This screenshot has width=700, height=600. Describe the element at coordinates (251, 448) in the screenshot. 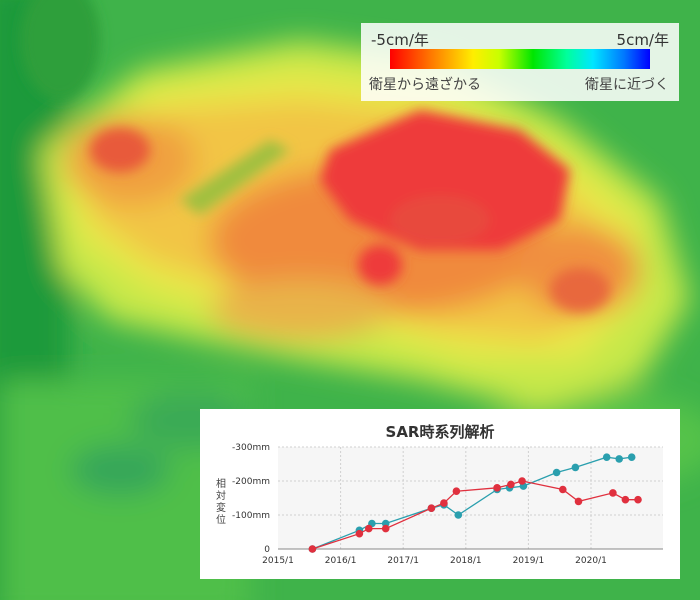

I see `y-tick-label: -300mm` at that location.